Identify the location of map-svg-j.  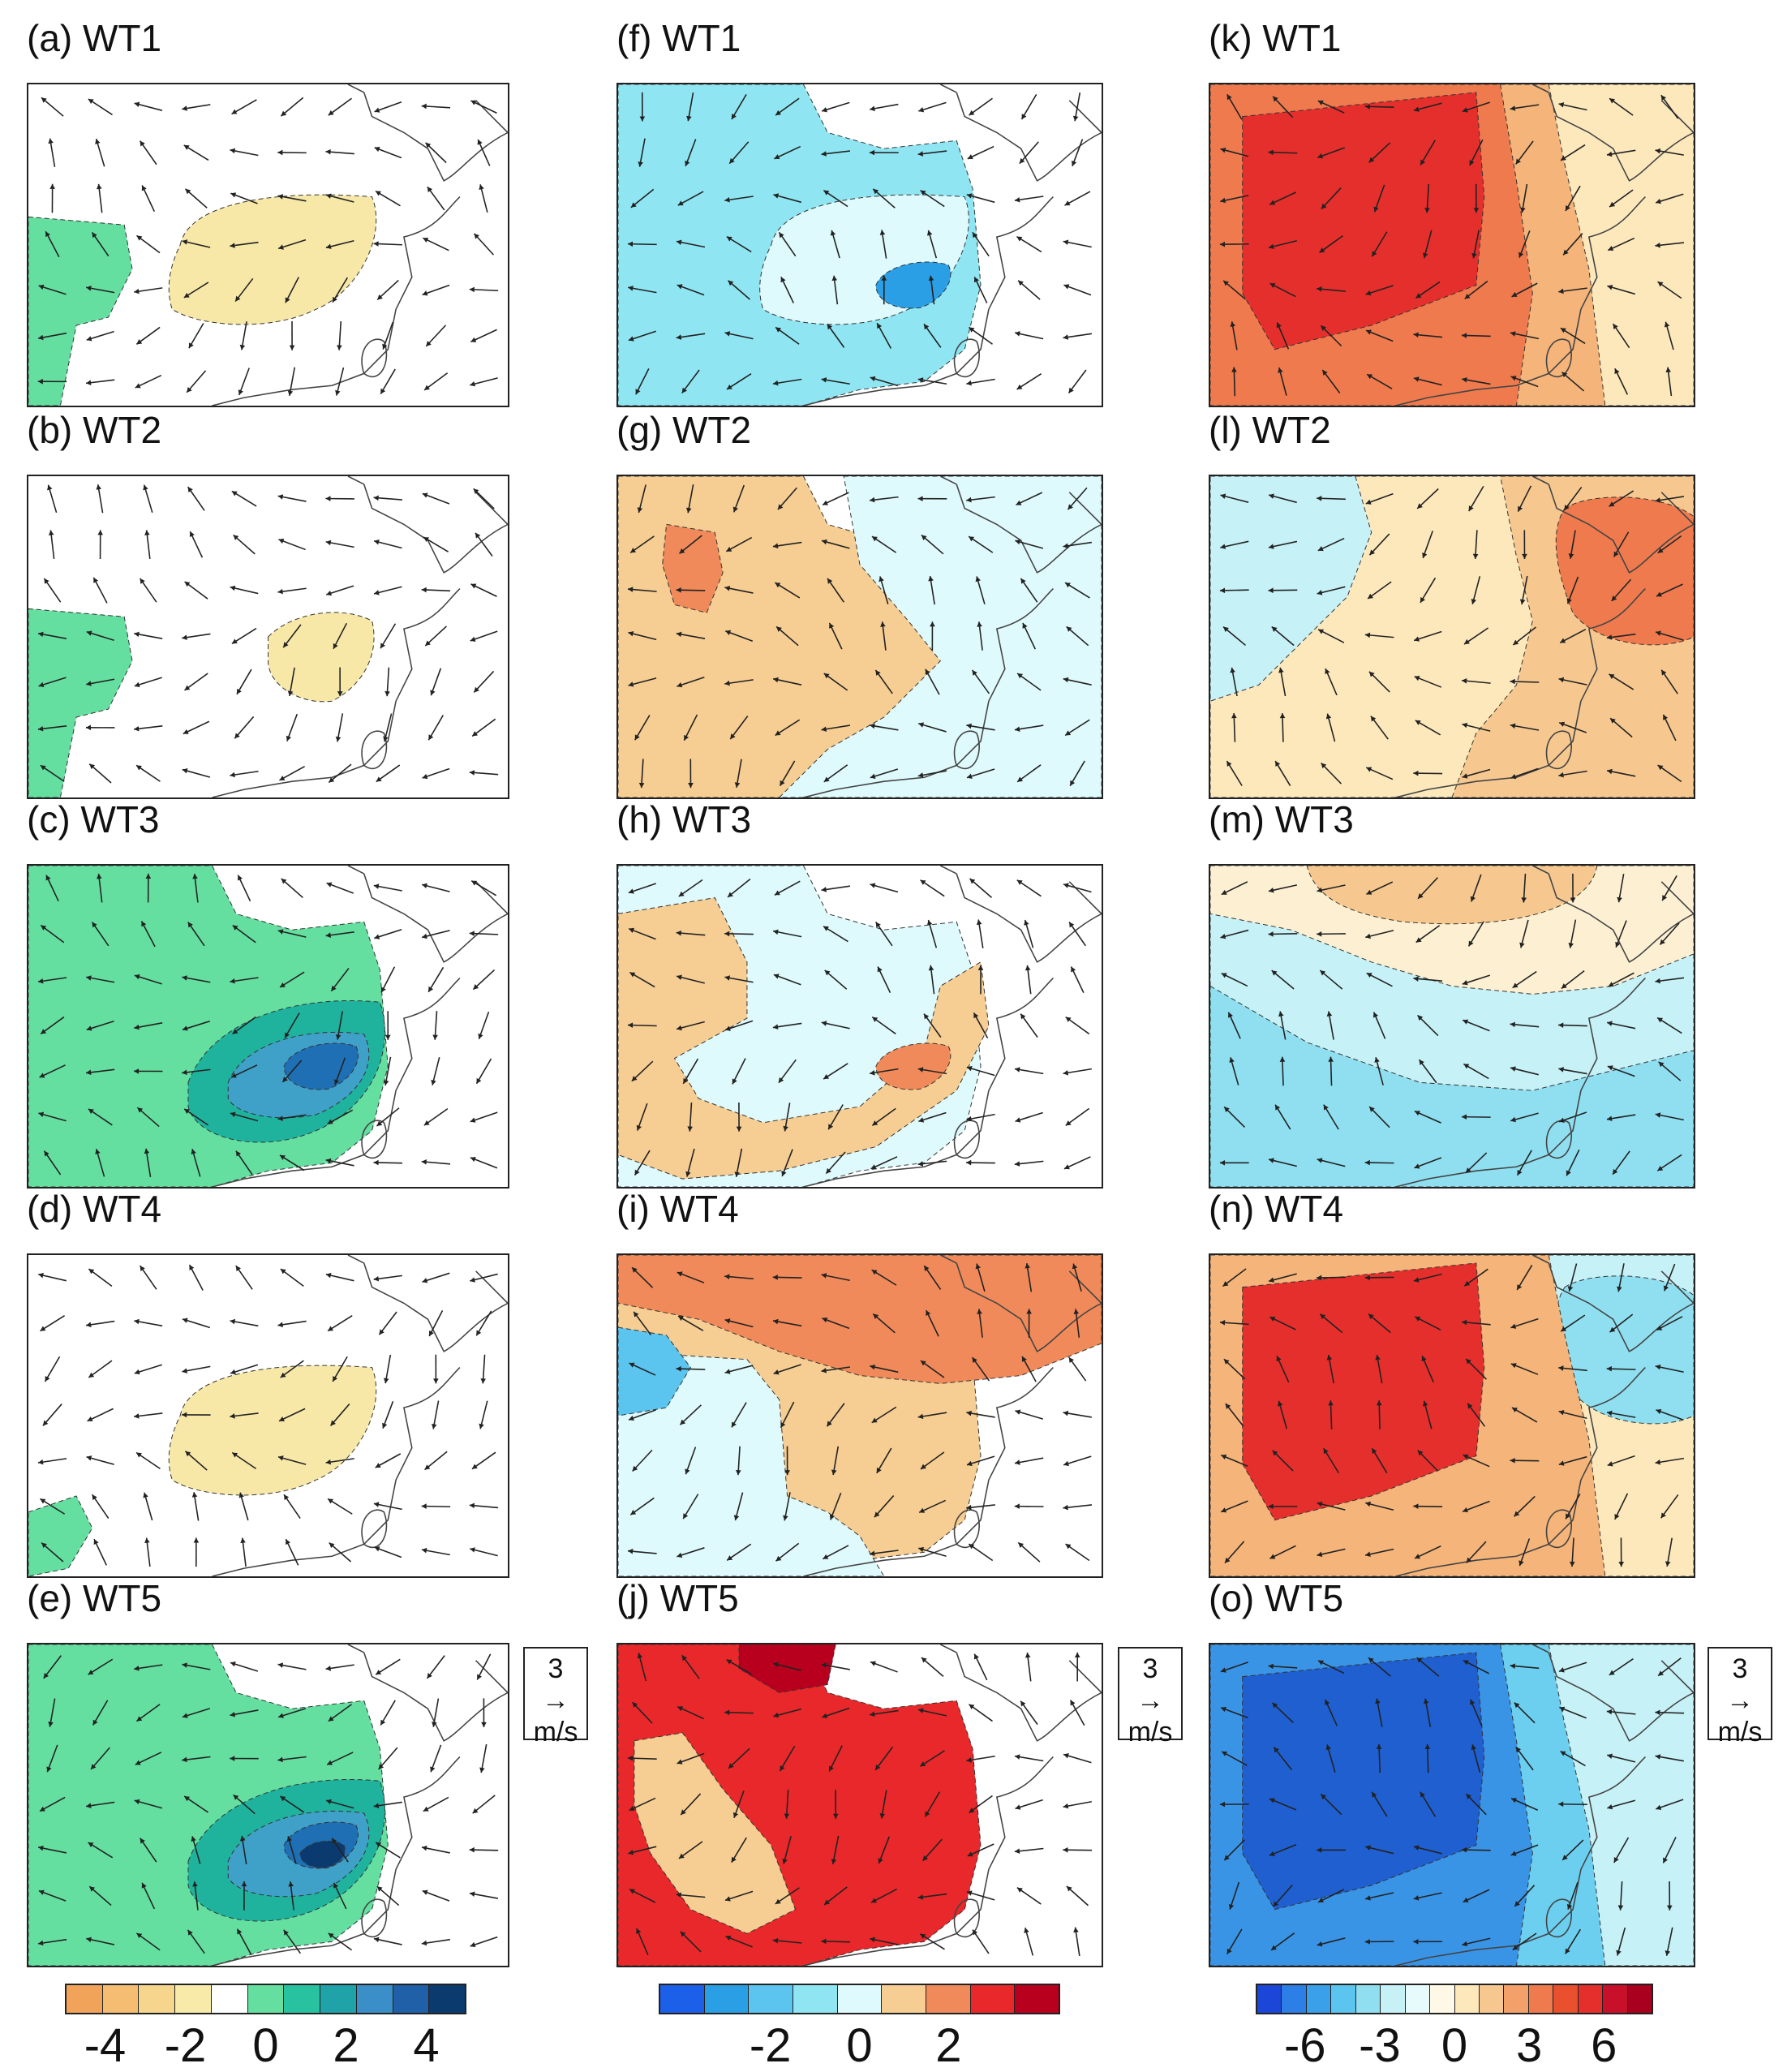
(860, 1805).